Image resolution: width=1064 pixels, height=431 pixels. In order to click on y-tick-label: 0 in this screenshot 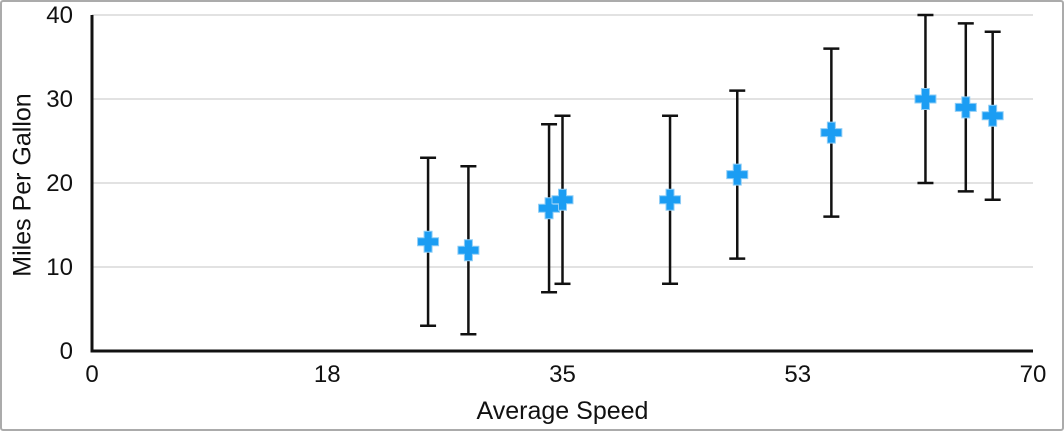, I will do `click(66, 351)`.